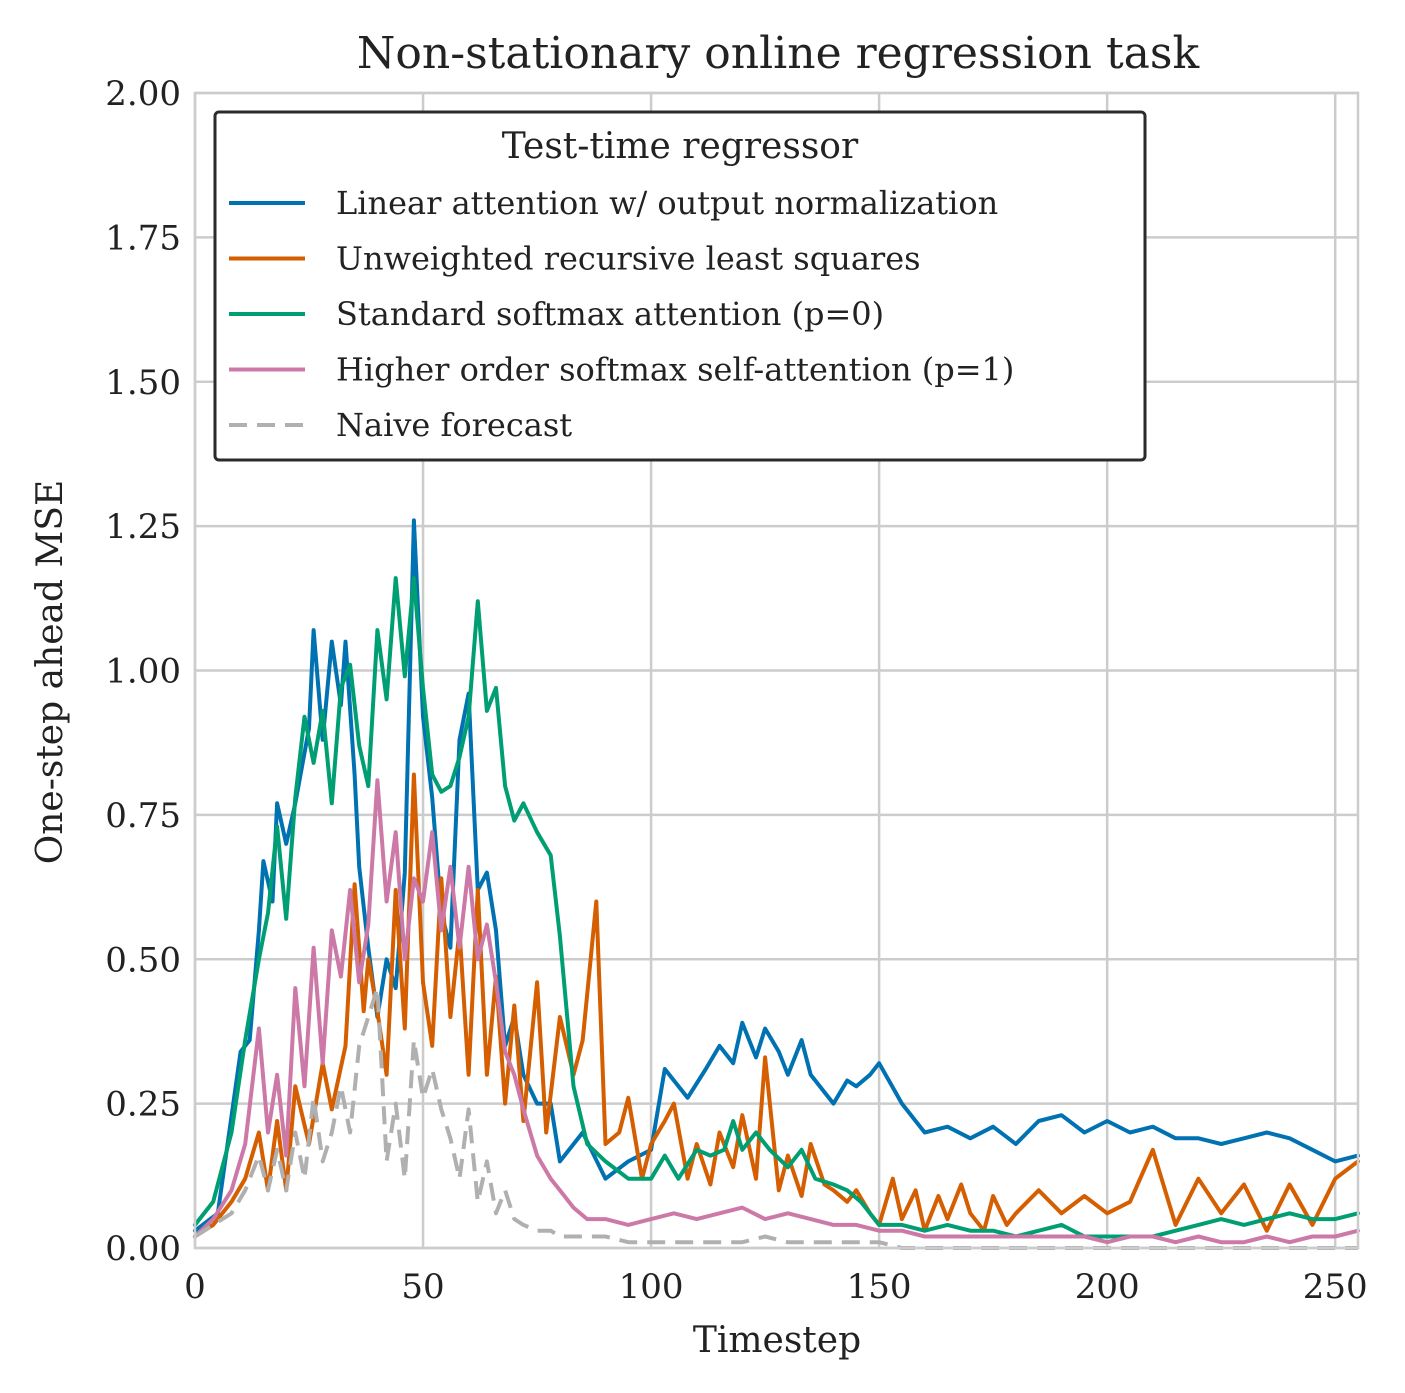 The image size is (1405, 1393). Describe the element at coordinates (610, 314) in the screenshot. I see `legend-label-2: Standard softmax attention (p=0)` at that location.